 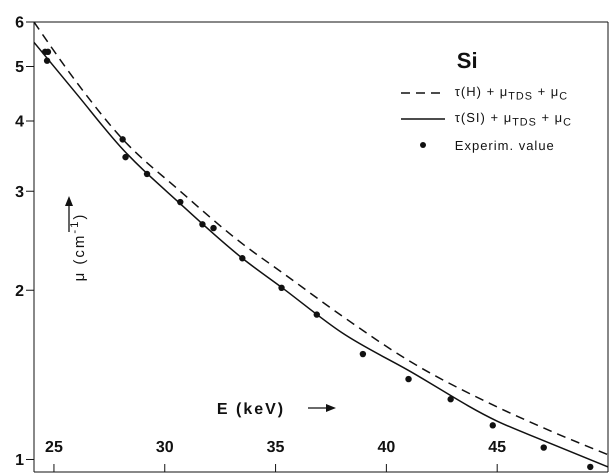 What do you see at coordinates (497, 447) in the screenshot?
I see `x-tick-label: 45` at bounding box center [497, 447].